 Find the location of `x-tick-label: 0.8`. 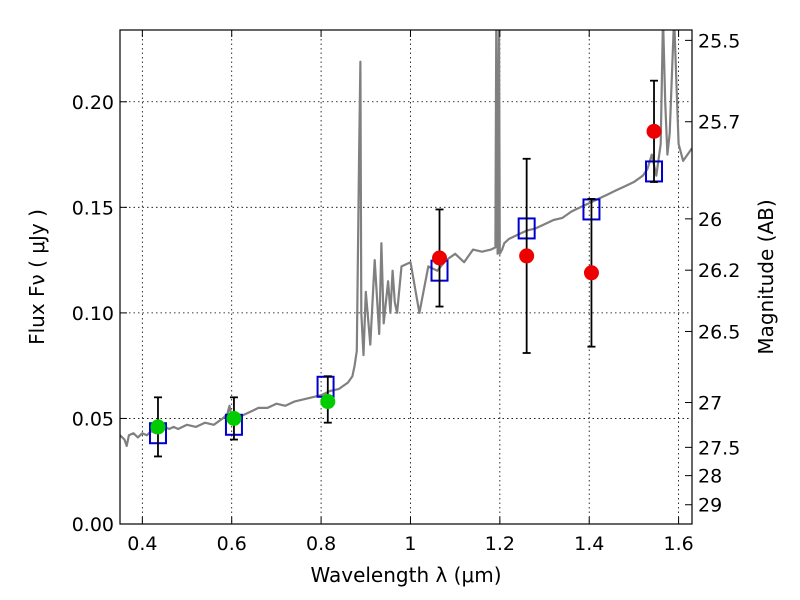

x-tick-label: 0.8 is located at coordinates (321, 544).